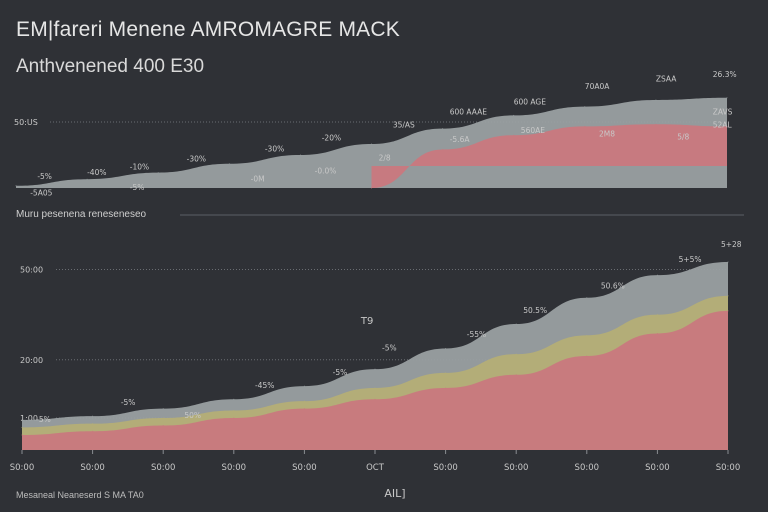  What do you see at coordinates (530, 101) in the screenshot?
I see `data-label: 600 AGE` at bounding box center [530, 101].